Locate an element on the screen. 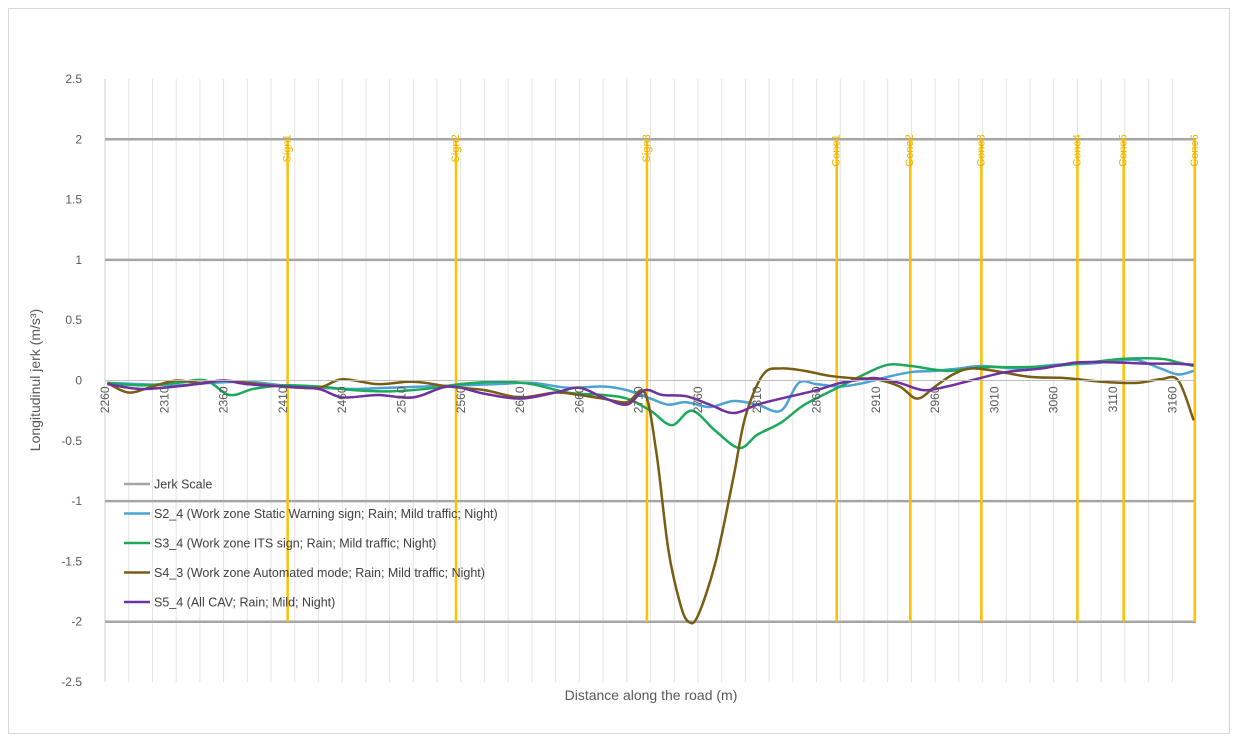 Image resolution: width=1238 pixels, height=742 pixels. x-tick-label: 2560 is located at coordinates (461, 399).